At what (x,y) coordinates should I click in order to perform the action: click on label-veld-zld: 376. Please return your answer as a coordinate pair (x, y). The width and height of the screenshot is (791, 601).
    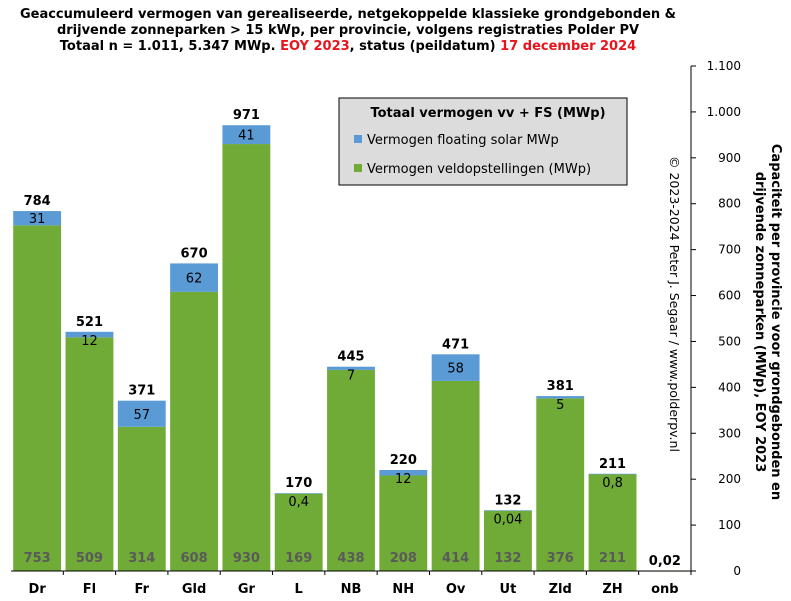
    Looking at the image, I should click on (560, 558).